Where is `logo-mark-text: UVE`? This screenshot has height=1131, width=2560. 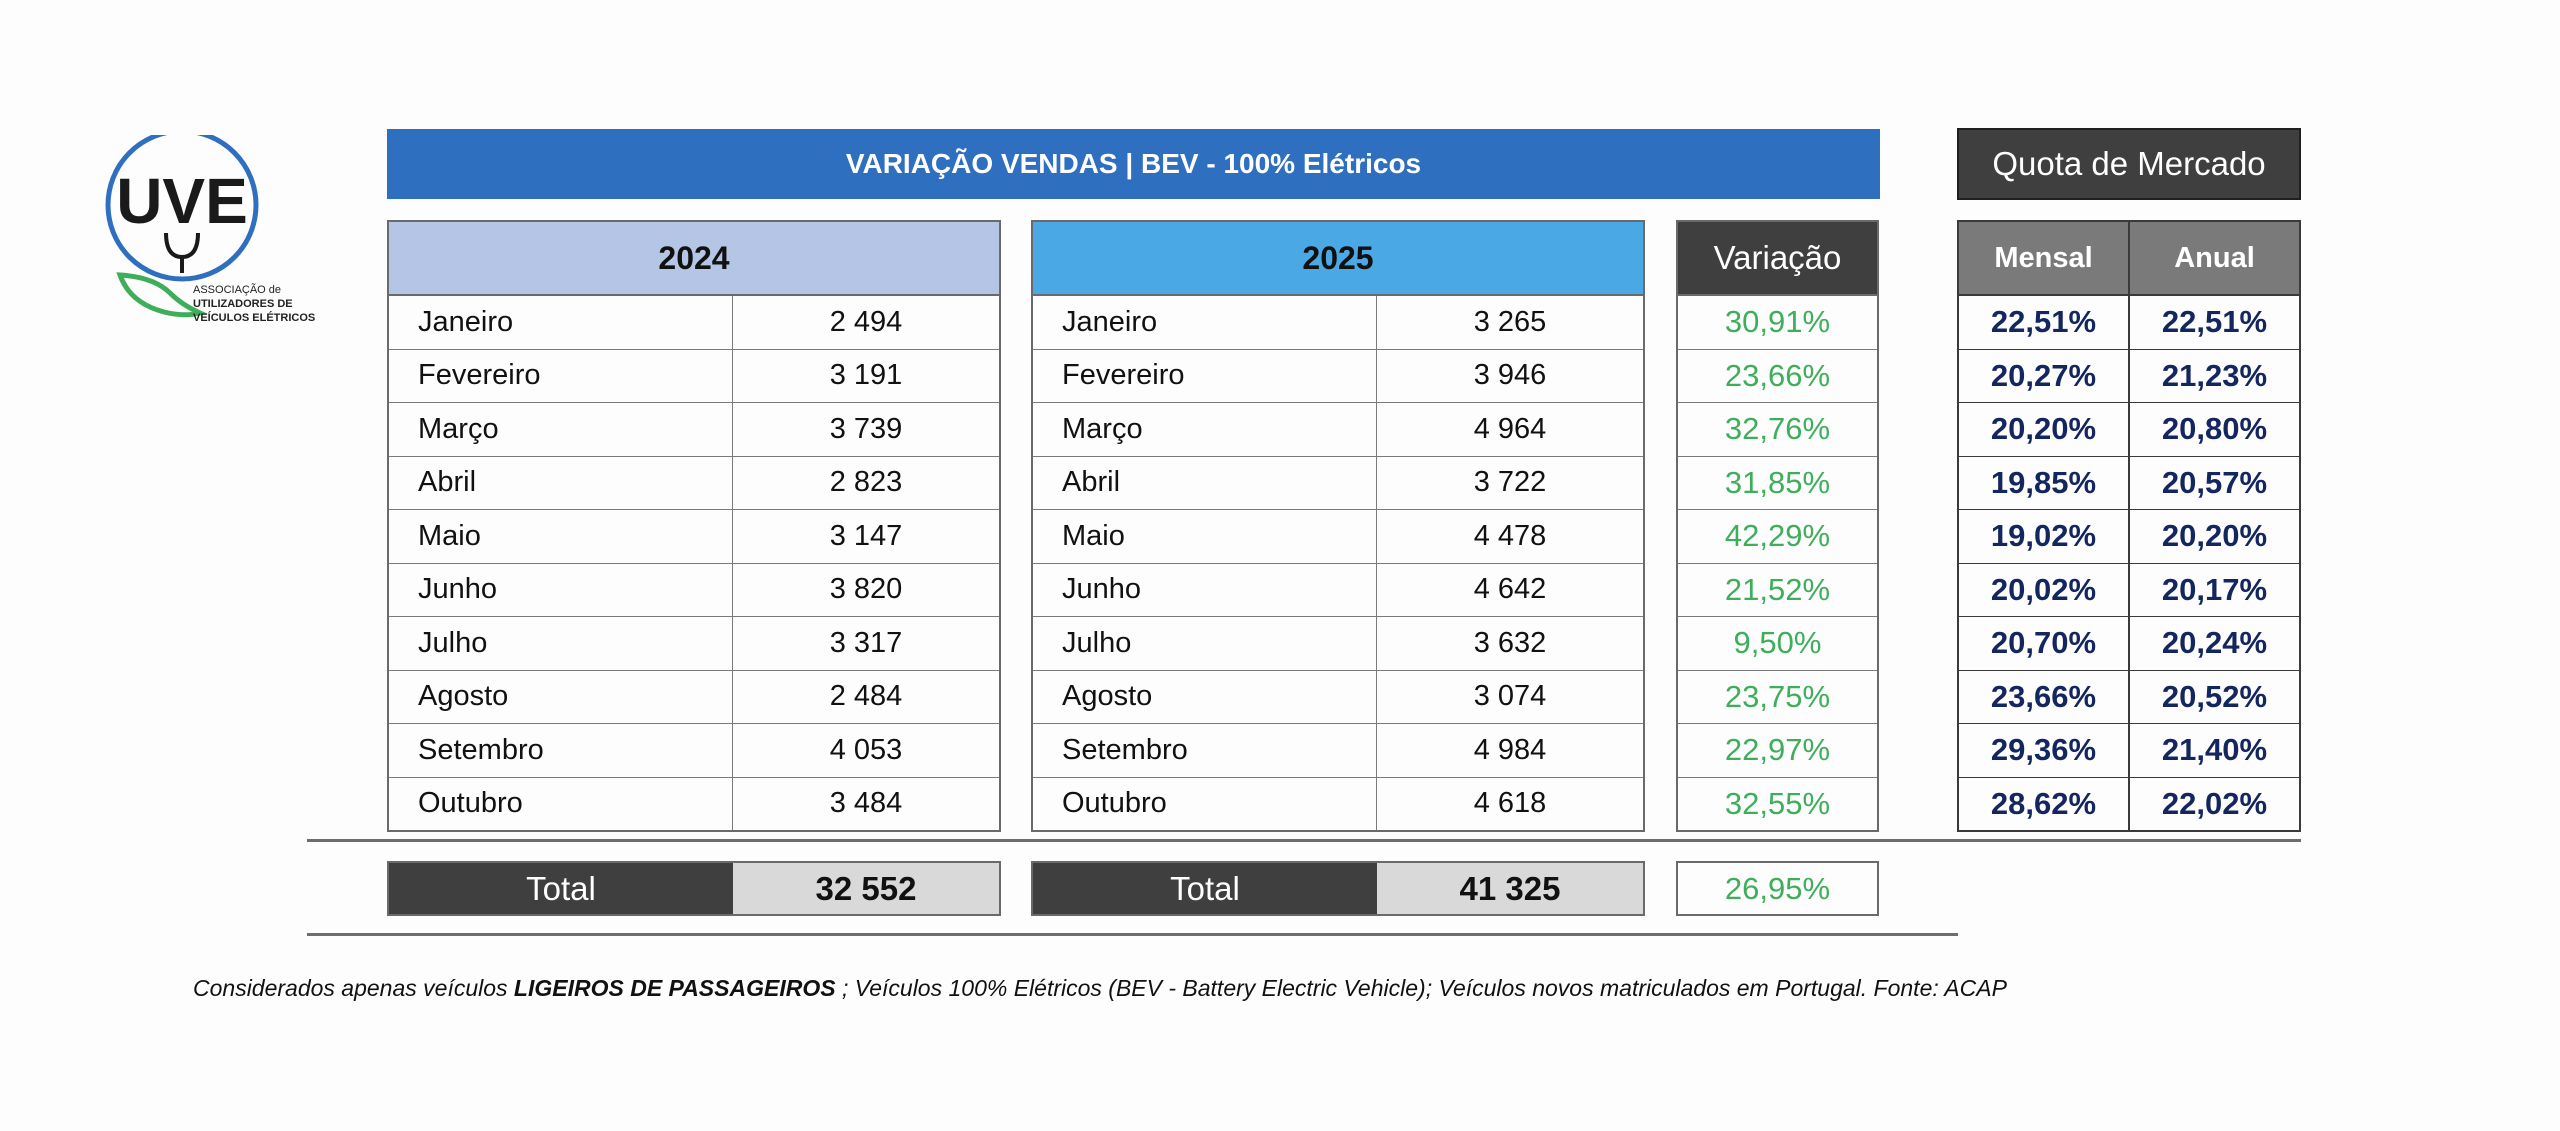
logo-mark-text: UVE is located at coordinates (182, 201).